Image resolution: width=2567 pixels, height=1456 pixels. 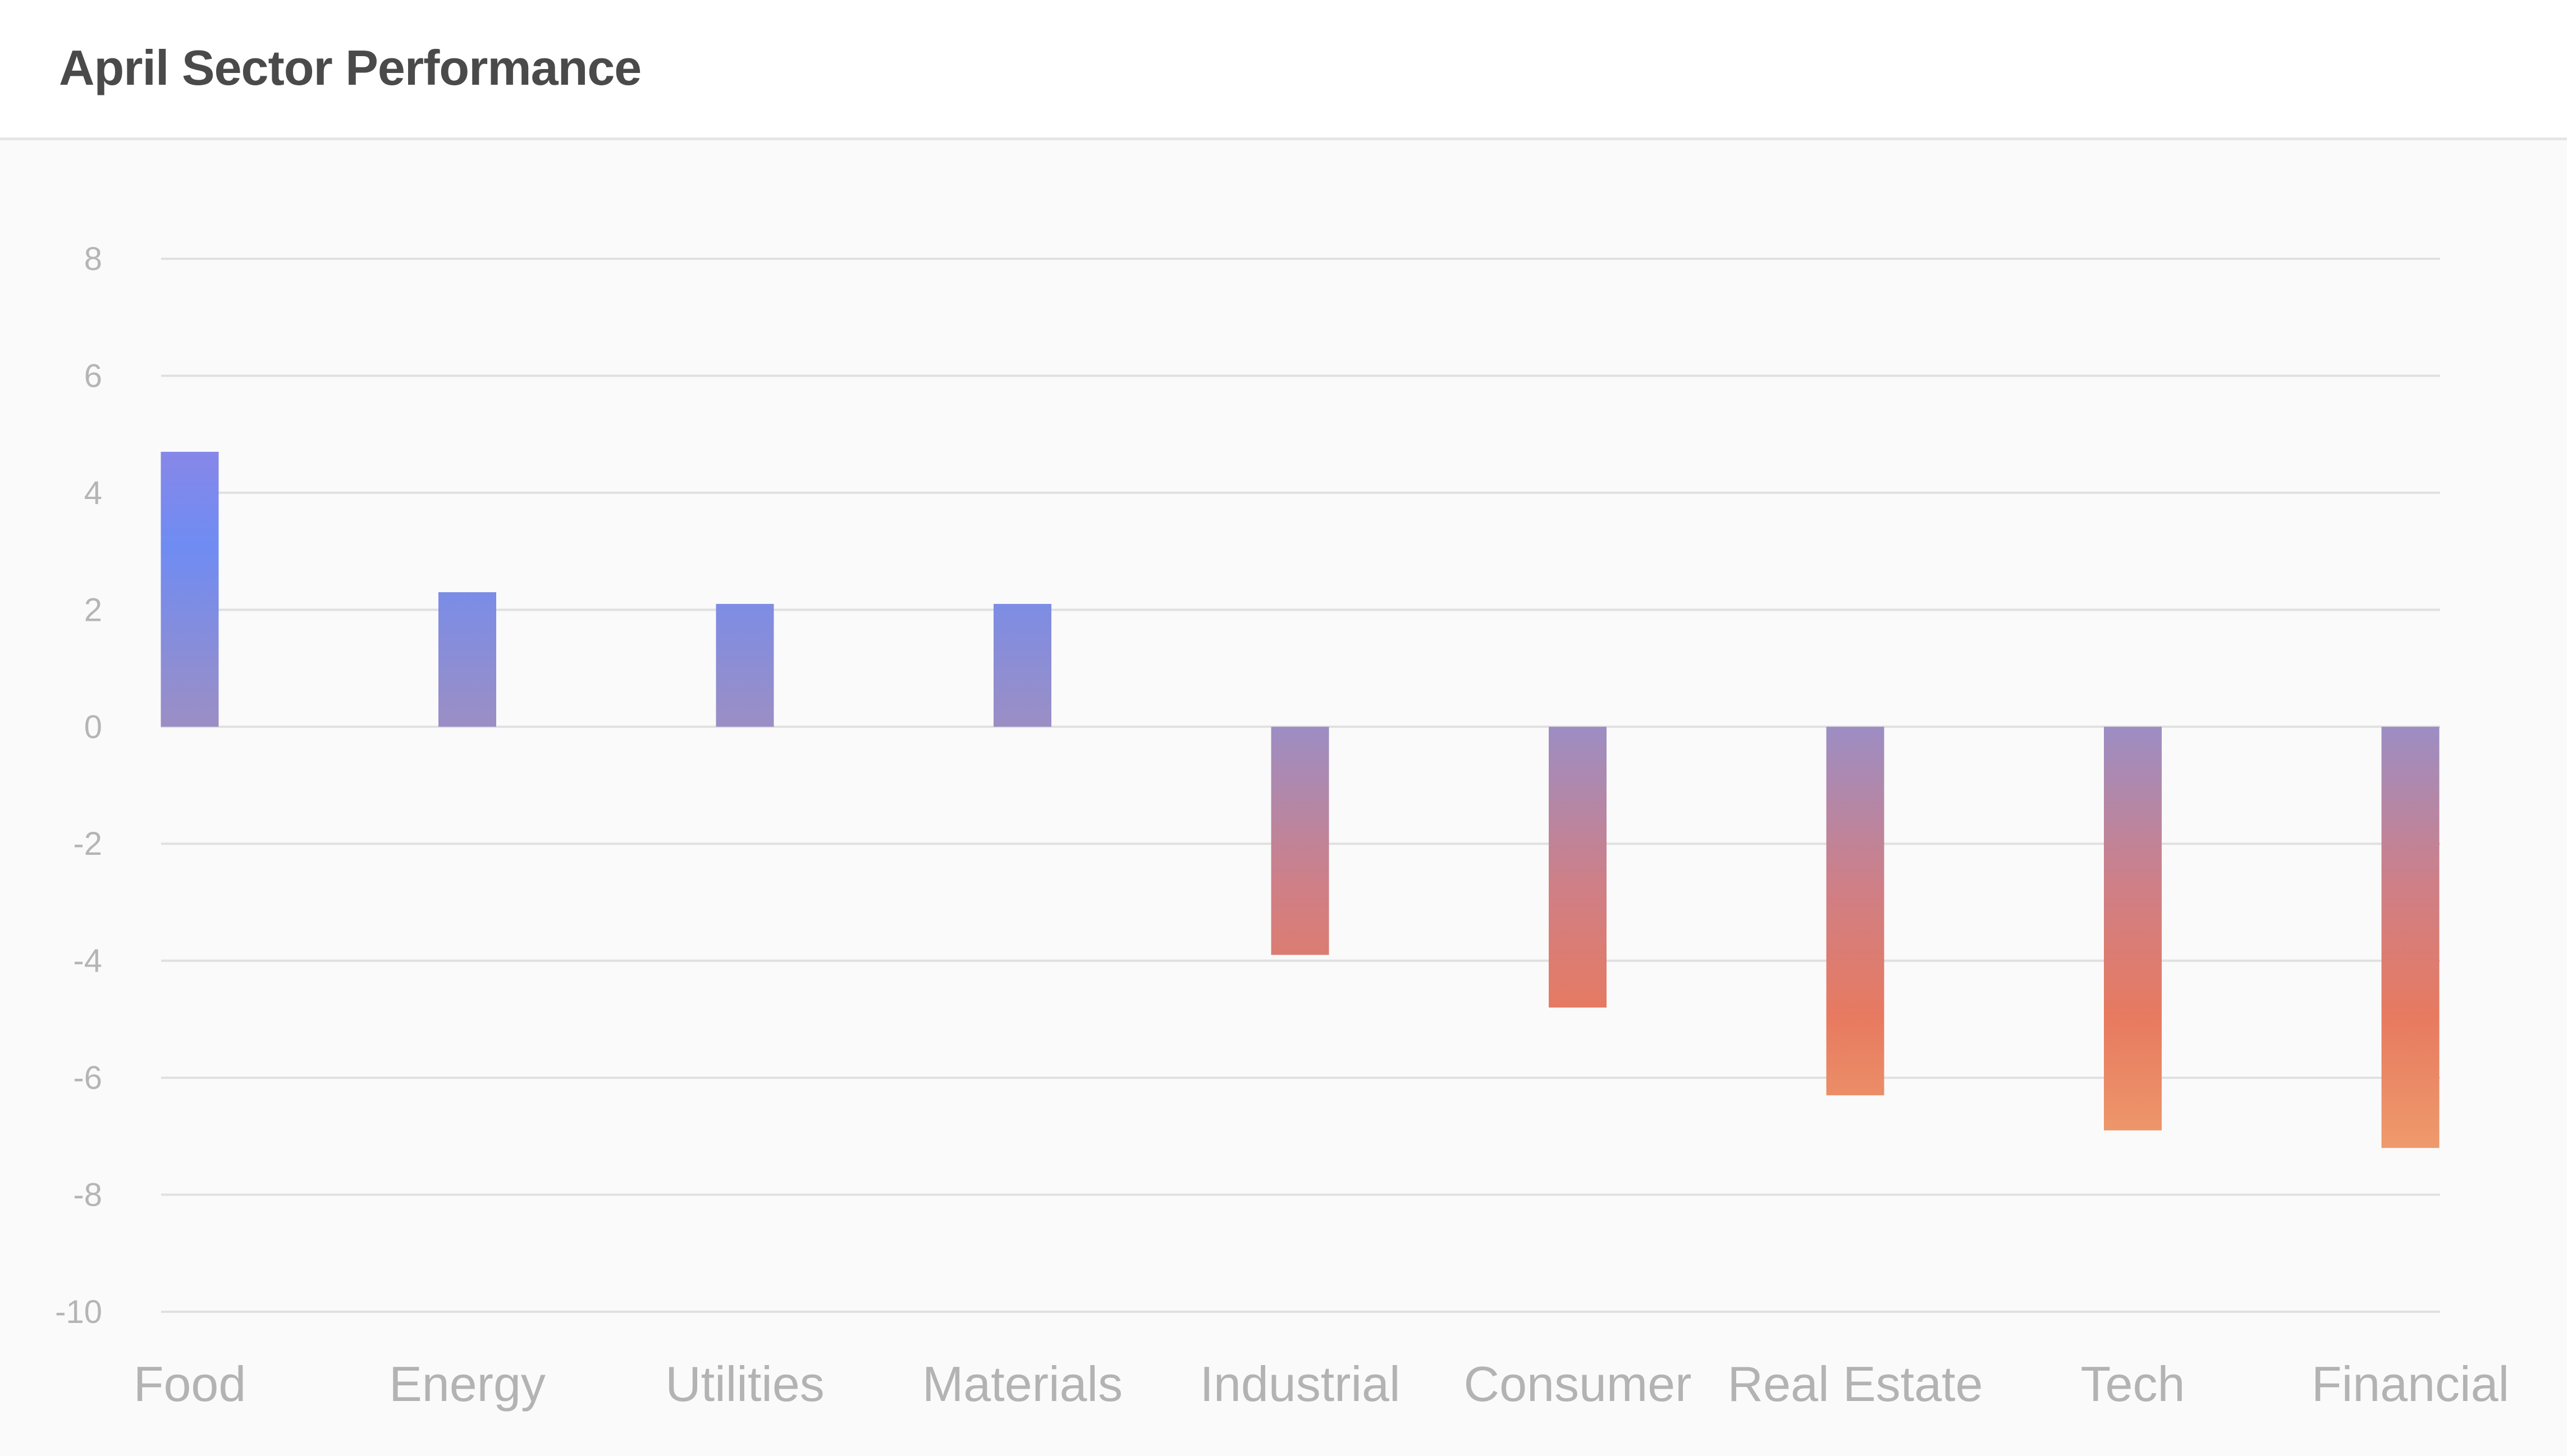 What do you see at coordinates (1578, 867) in the screenshot?
I see `bar-consumer` at bounding box center [1578, 867].